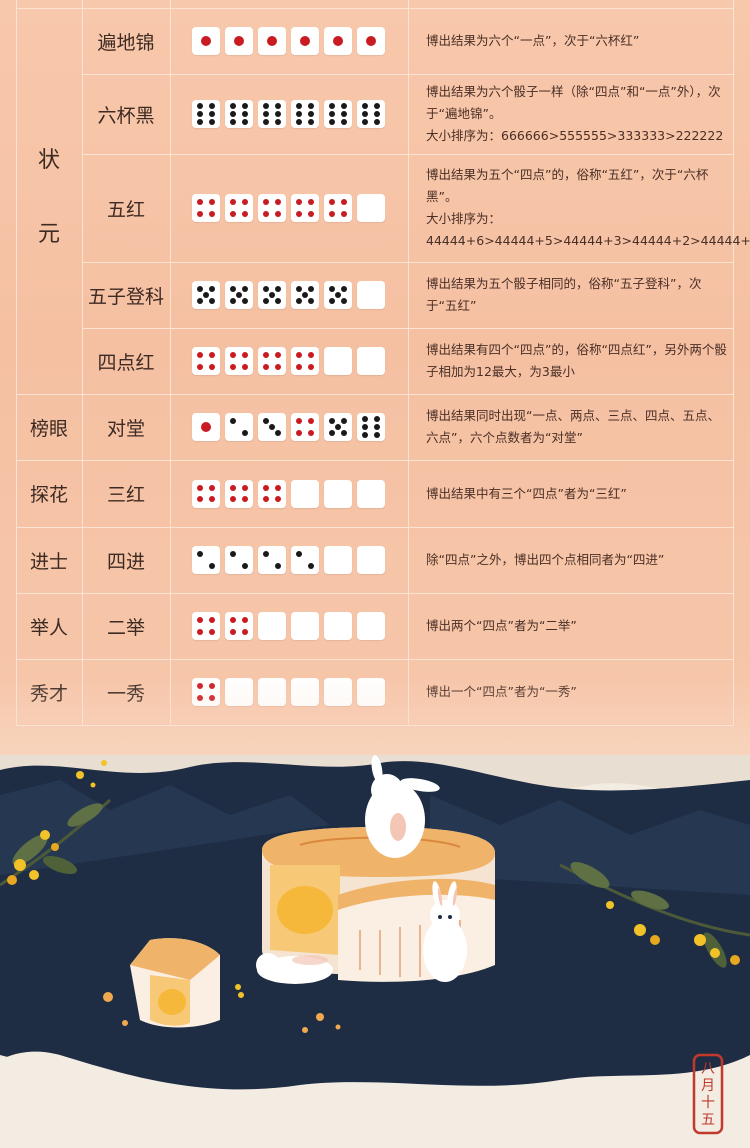  What do you see at coordinates (588, 240) in the screenshot?
I see `description-line: 44444+6>44444+5>44444+3>44444+2>44444+1` at bounding box center [588, 240].